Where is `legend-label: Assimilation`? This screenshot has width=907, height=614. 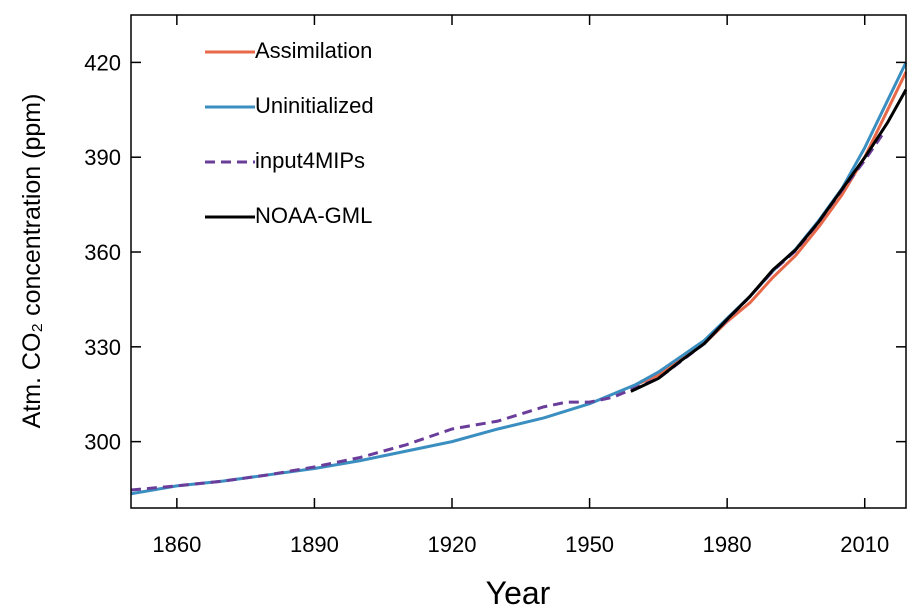 legend-label: Assimilation is located at coordinates (313, 50).